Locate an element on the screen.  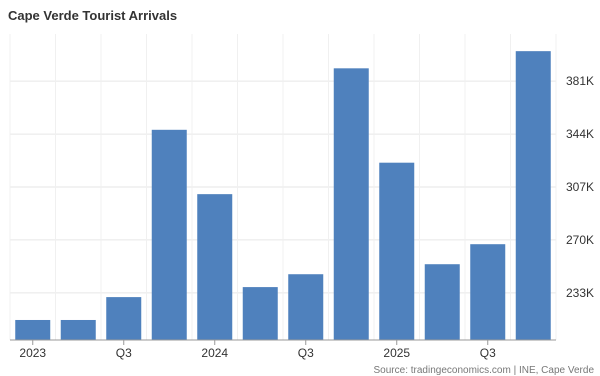
bar-2025-q2 is located at coordinates (442, 302).